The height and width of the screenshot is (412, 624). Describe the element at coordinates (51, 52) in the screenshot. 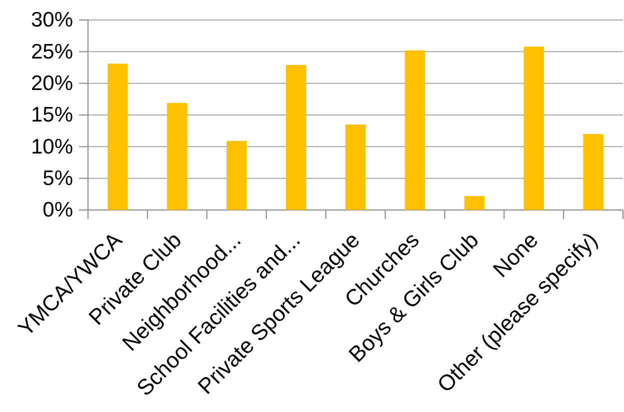

I see `y-tick-label: 25%` at that location.